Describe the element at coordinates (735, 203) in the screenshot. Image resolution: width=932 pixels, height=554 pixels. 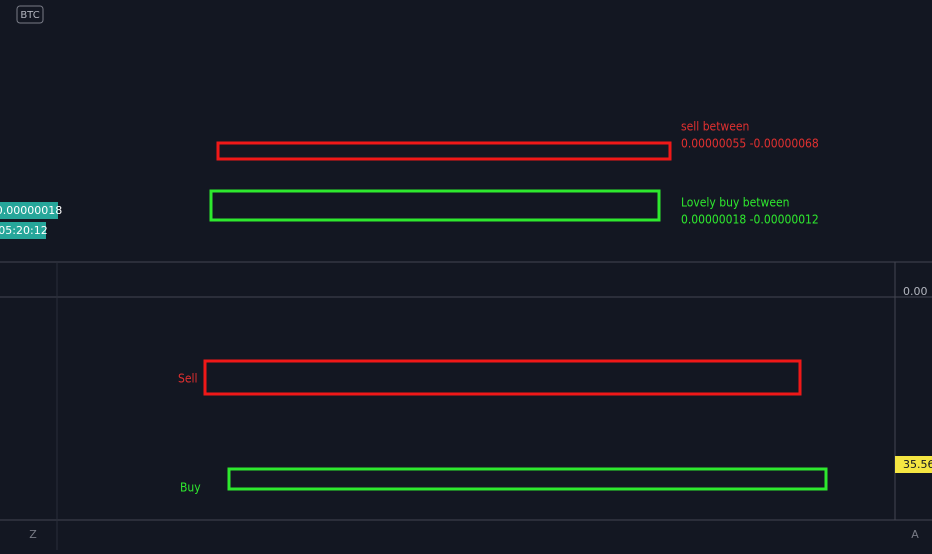
I see `buy-title: Lovely buy between` at that location.